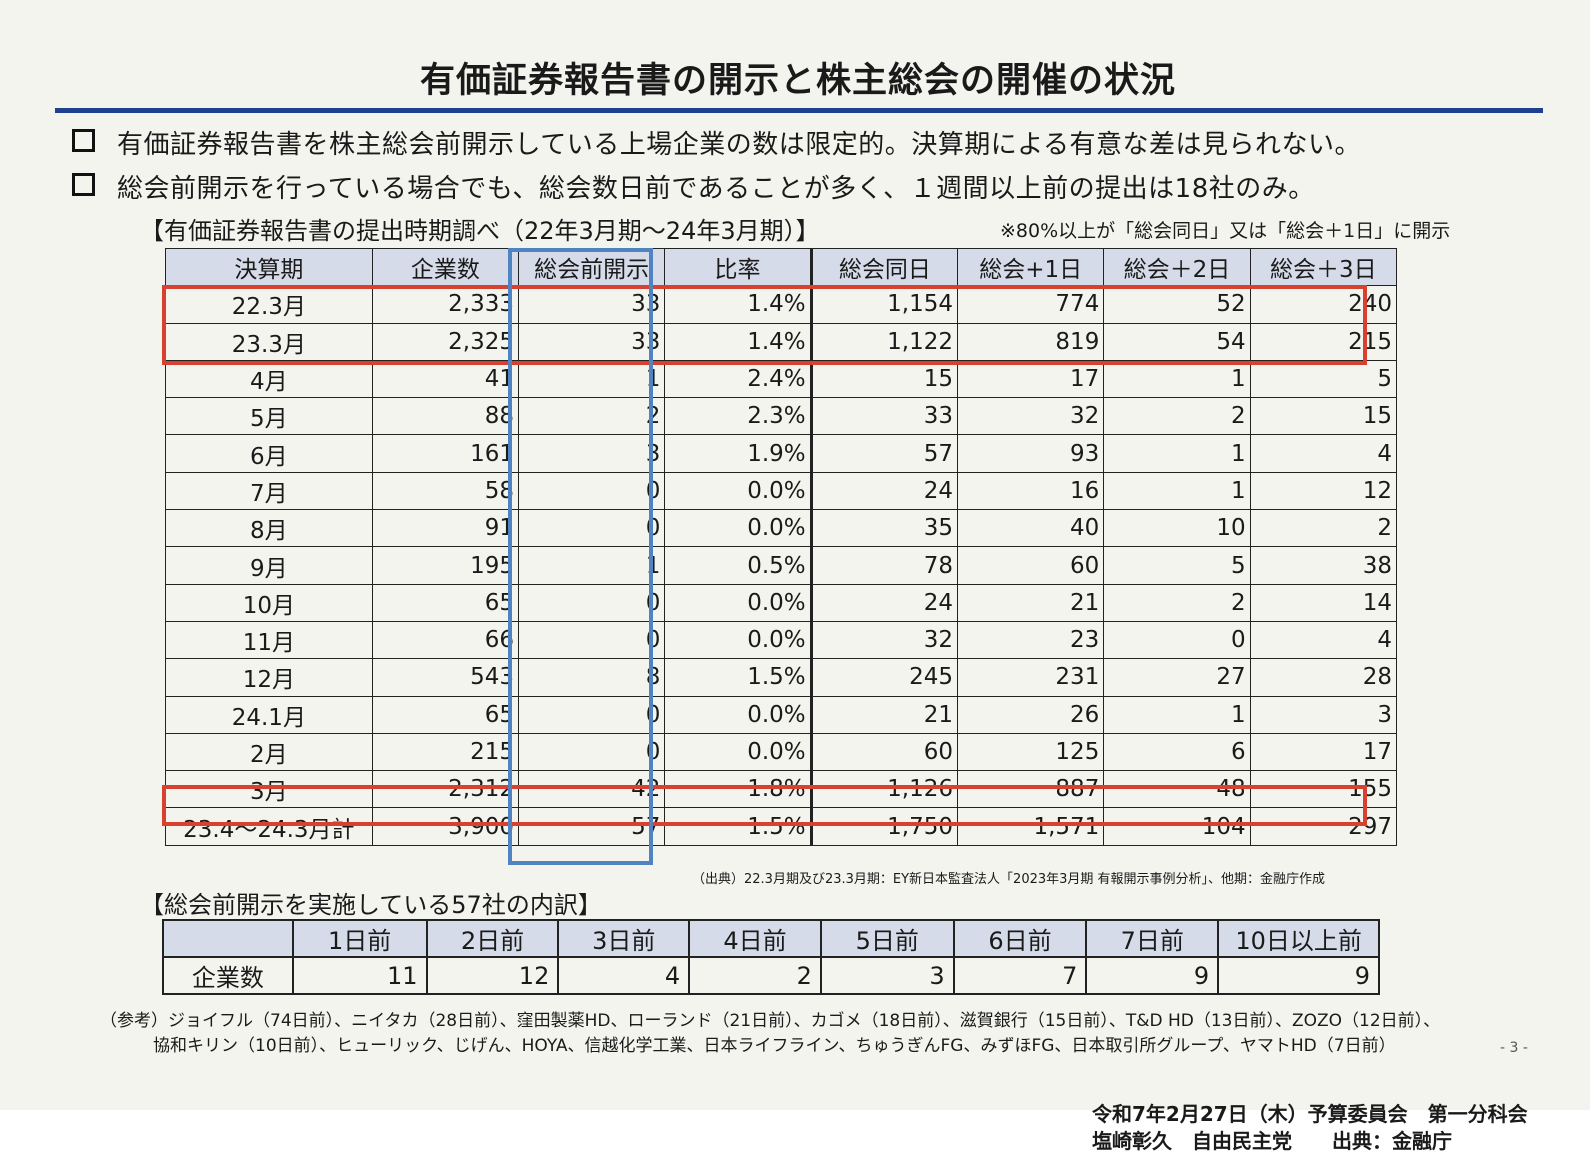  I want to click on table-row: 12月 543 8 1.5% 245 231 27 28, so click(781, 677).